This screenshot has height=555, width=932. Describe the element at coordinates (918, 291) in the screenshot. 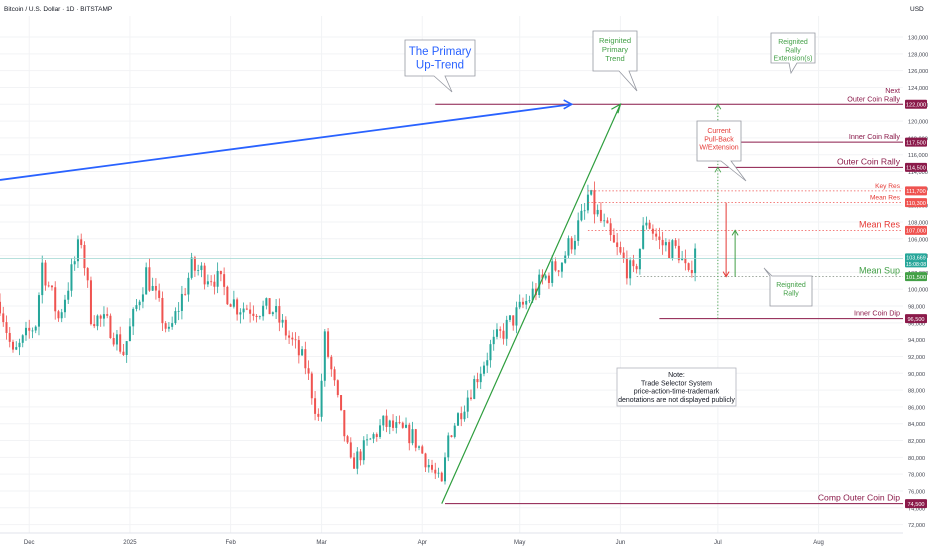

I see `y-tick-label: 100,000` at that location.